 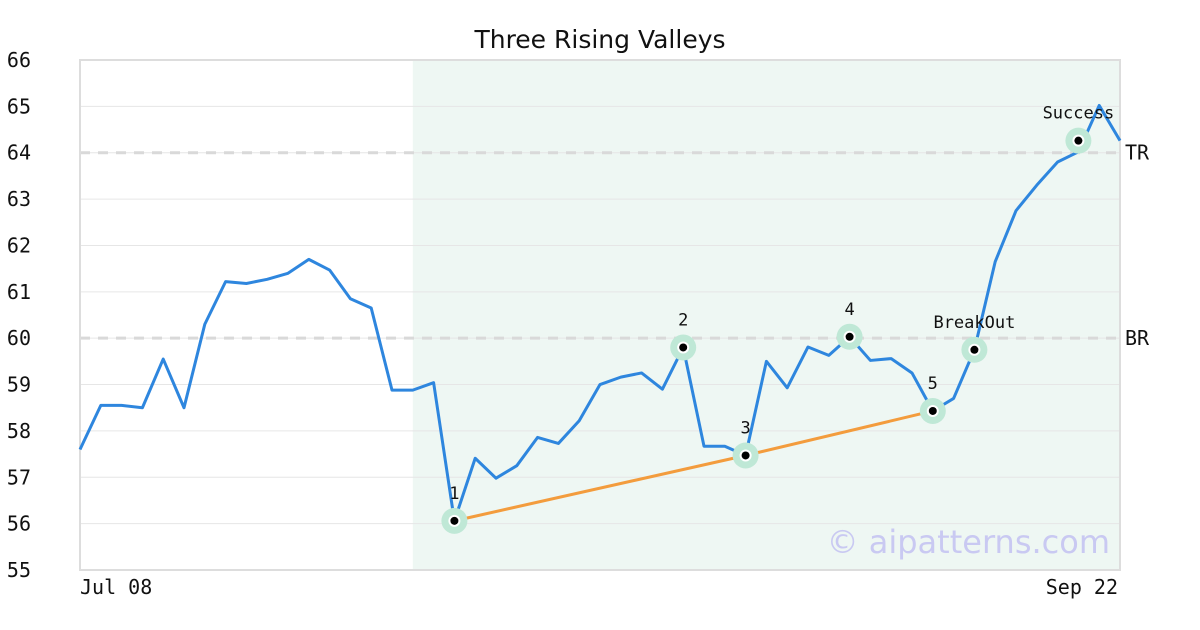 What do you see at coordinates (19, 477) in the screenshot?
I see `y-tick-label: 57` at bounding box center [19, 477].